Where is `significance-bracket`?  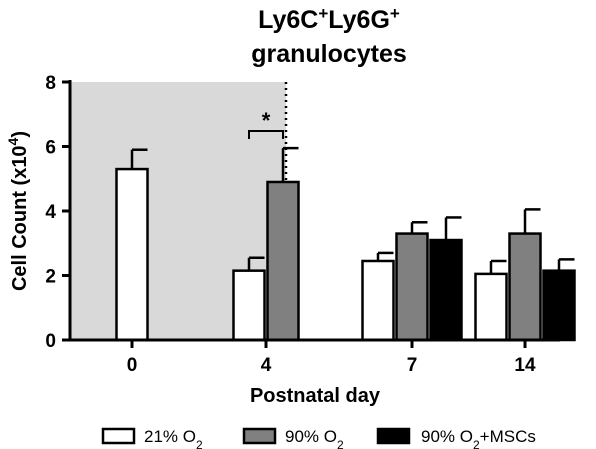
significance-bracket is located at coordinates (266, 134).